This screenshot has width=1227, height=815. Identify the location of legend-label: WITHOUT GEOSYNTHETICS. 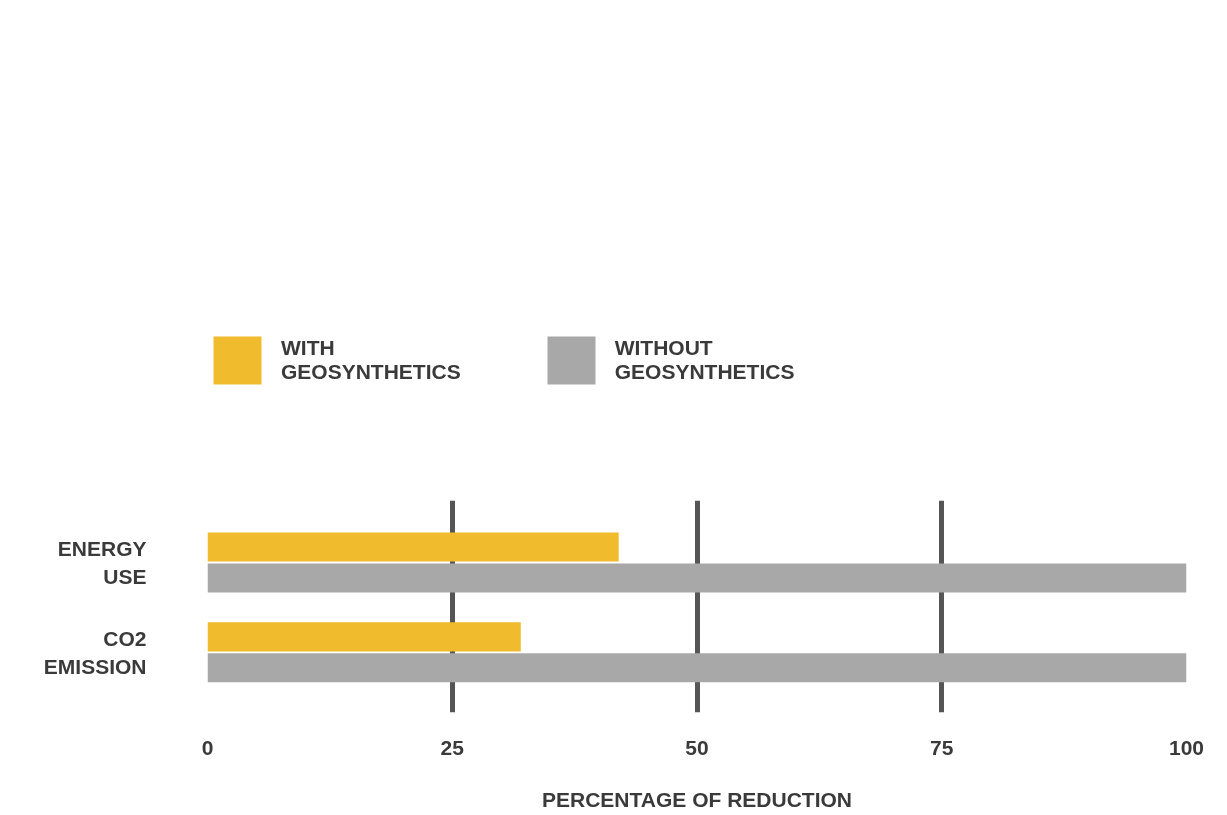
(704, 360).